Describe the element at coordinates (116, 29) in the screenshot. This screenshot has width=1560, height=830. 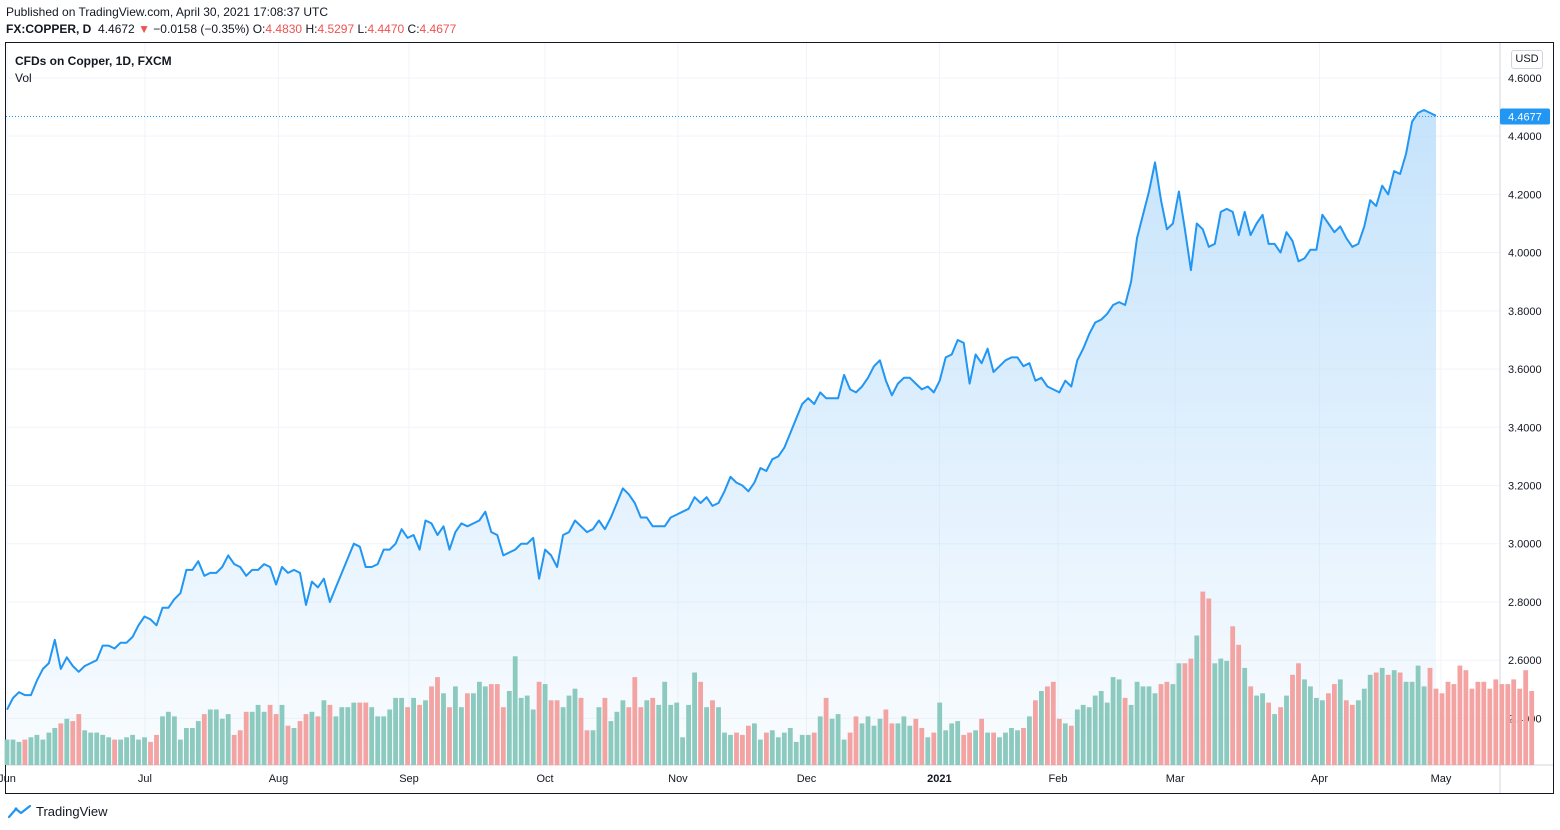
I see `last-price: 4.4672` at that location.